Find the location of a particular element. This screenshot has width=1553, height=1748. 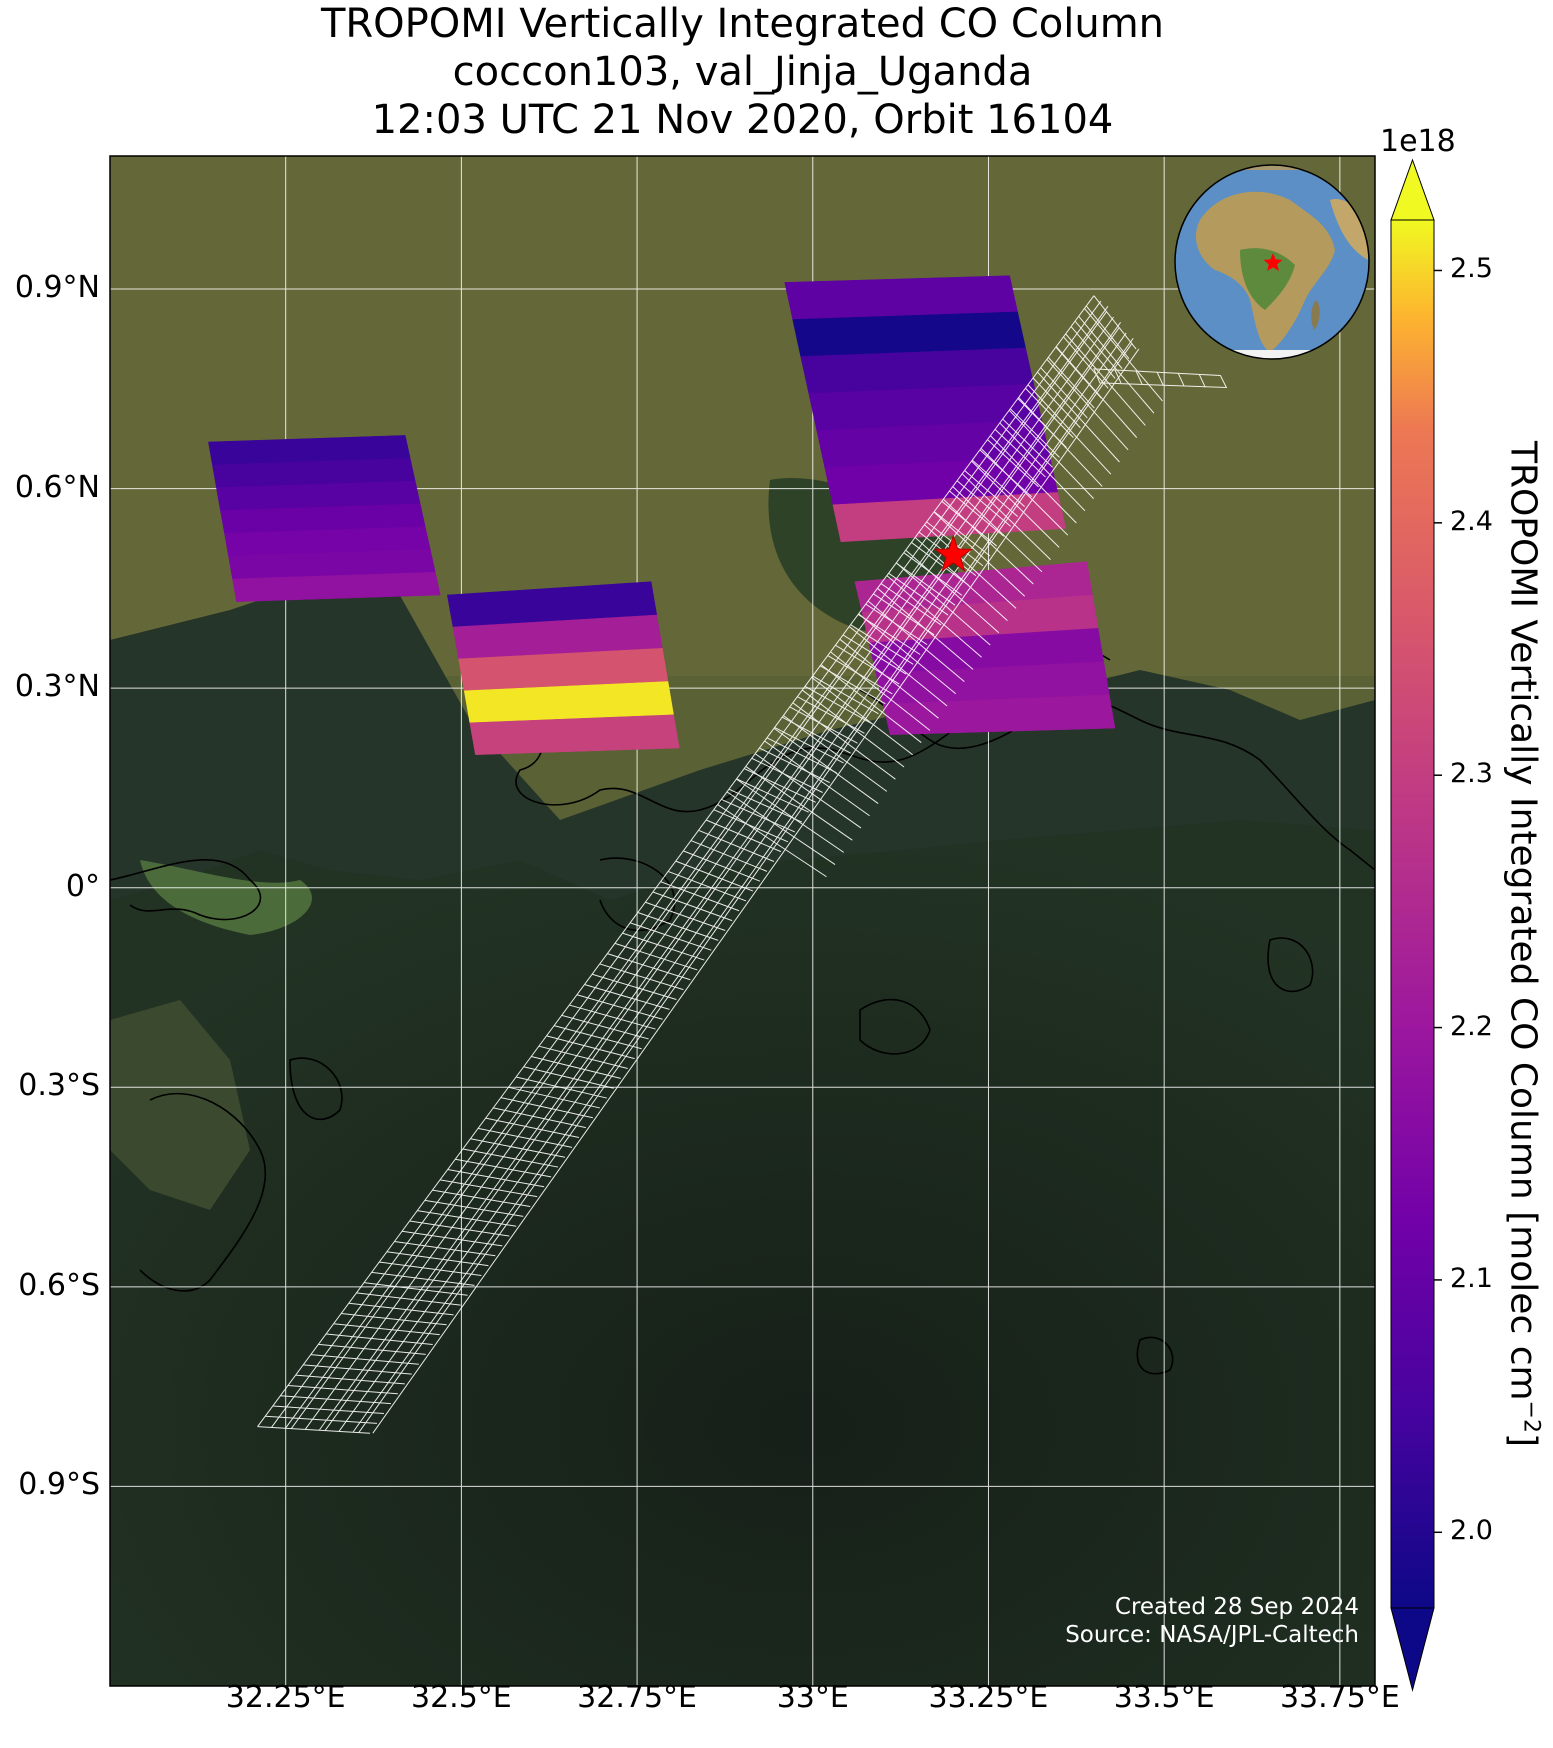

island is located at coordinates (180, 1105).